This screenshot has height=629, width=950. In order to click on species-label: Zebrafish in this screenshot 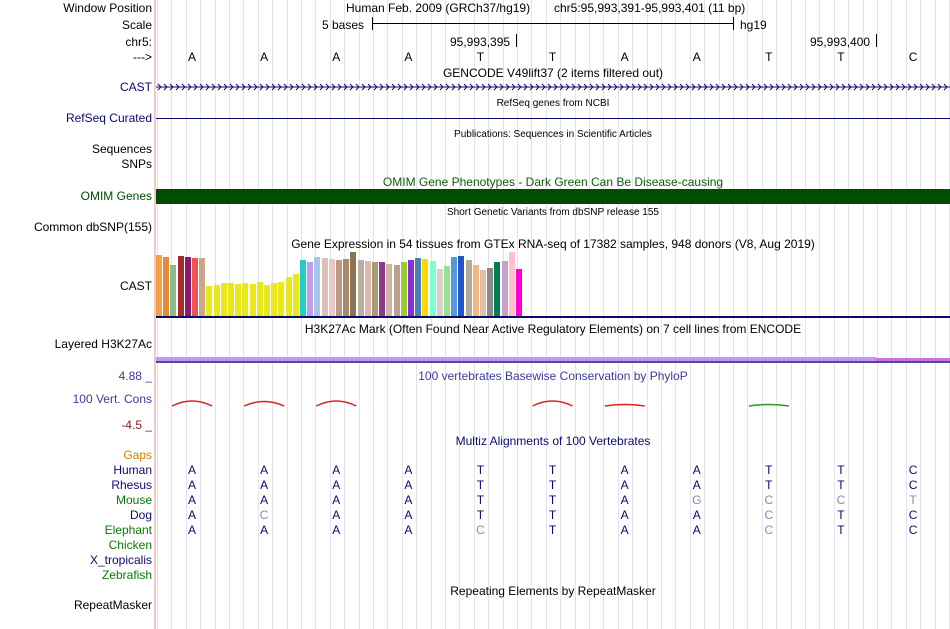, I will do `click(126, 575)`.